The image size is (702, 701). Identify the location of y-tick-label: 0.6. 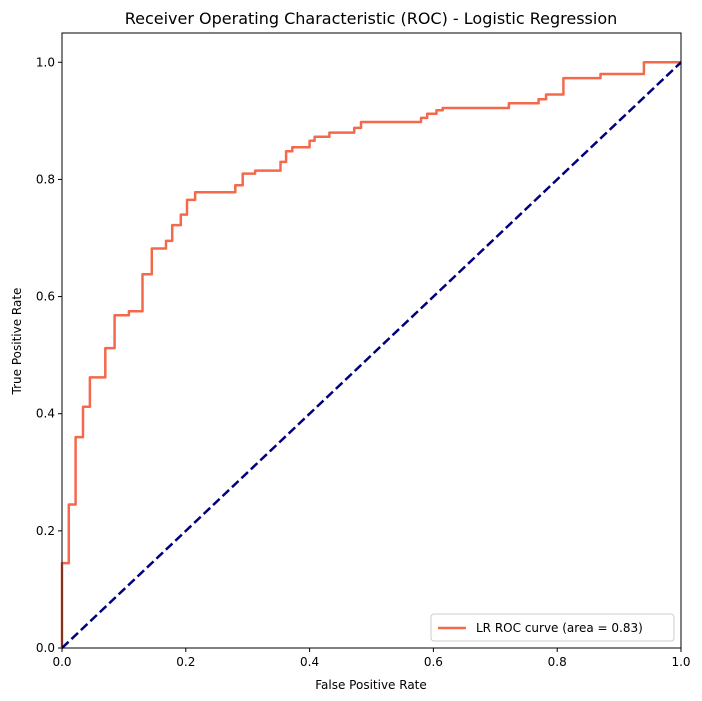
(45, 297).